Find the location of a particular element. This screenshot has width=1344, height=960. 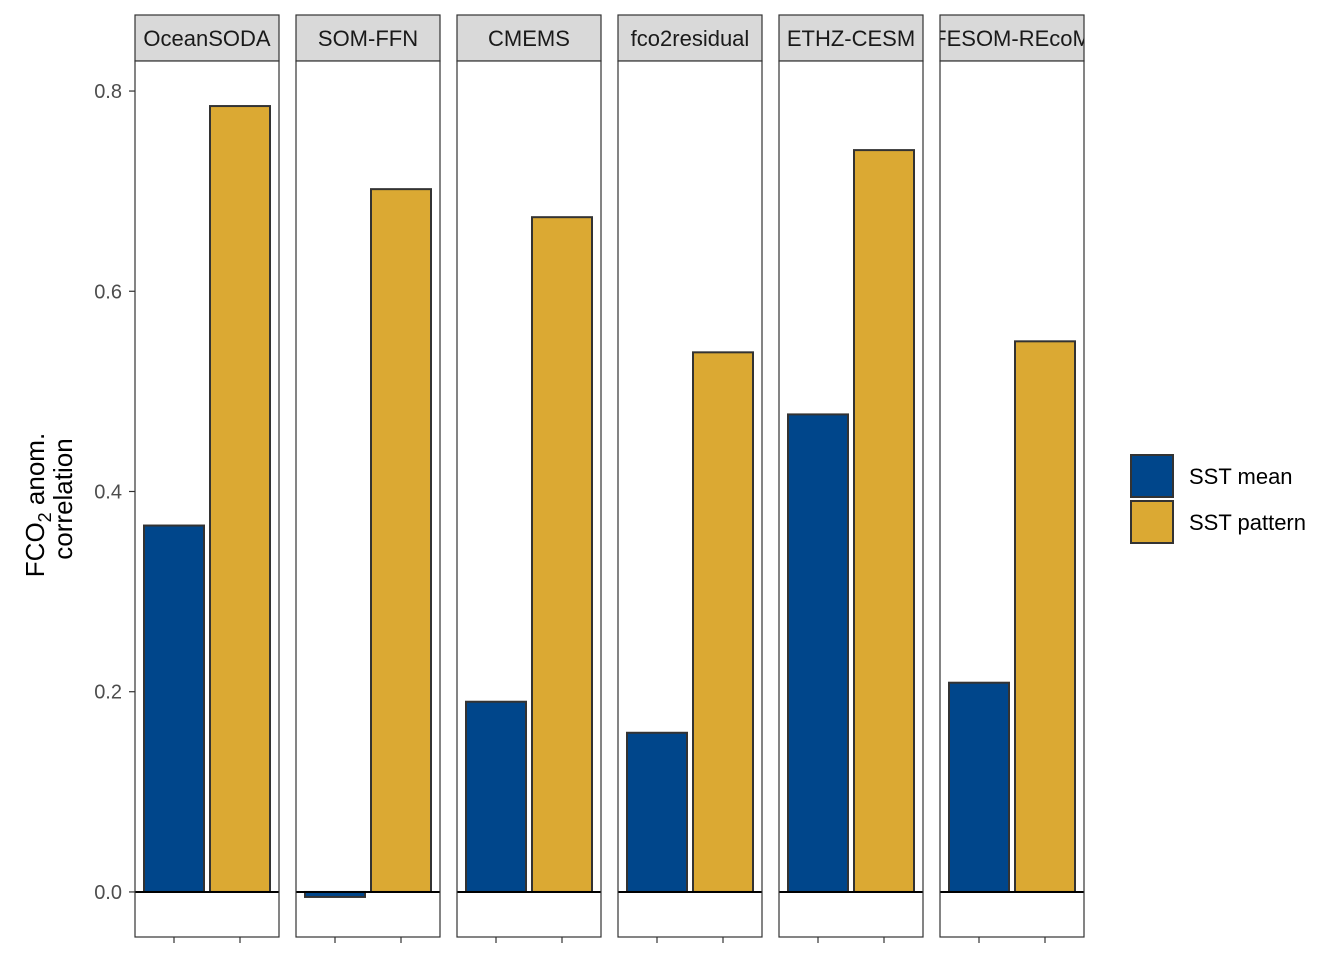

facet-strip-label: ETHZ-CESM is located at coordinates (851, 38).